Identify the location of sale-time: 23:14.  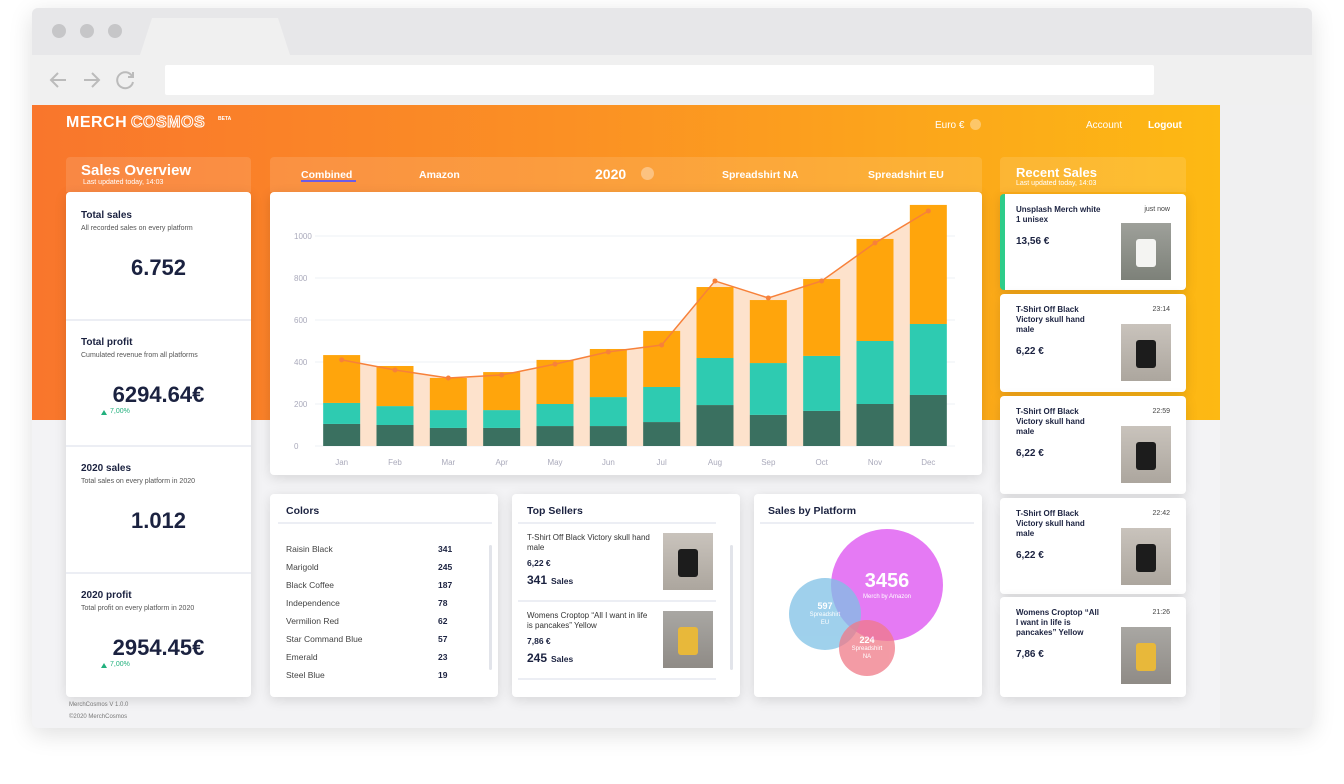
(1161, 309).